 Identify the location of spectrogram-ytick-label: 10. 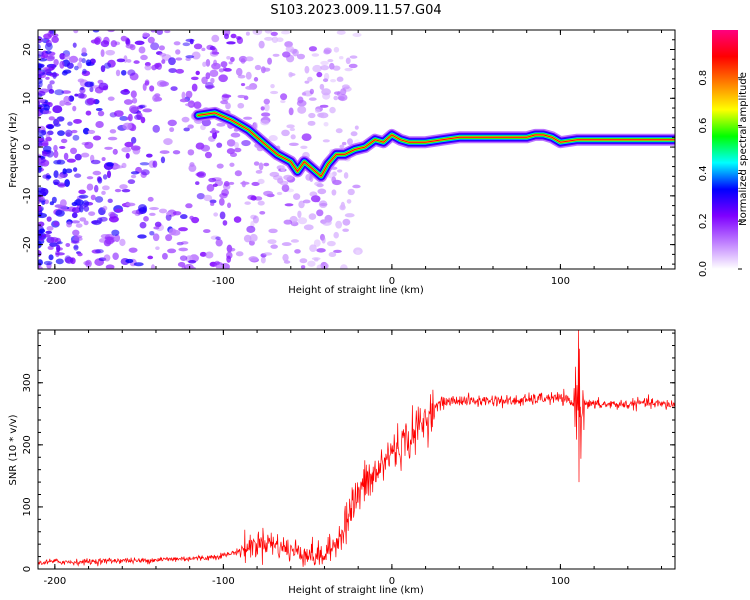
(27, 98).